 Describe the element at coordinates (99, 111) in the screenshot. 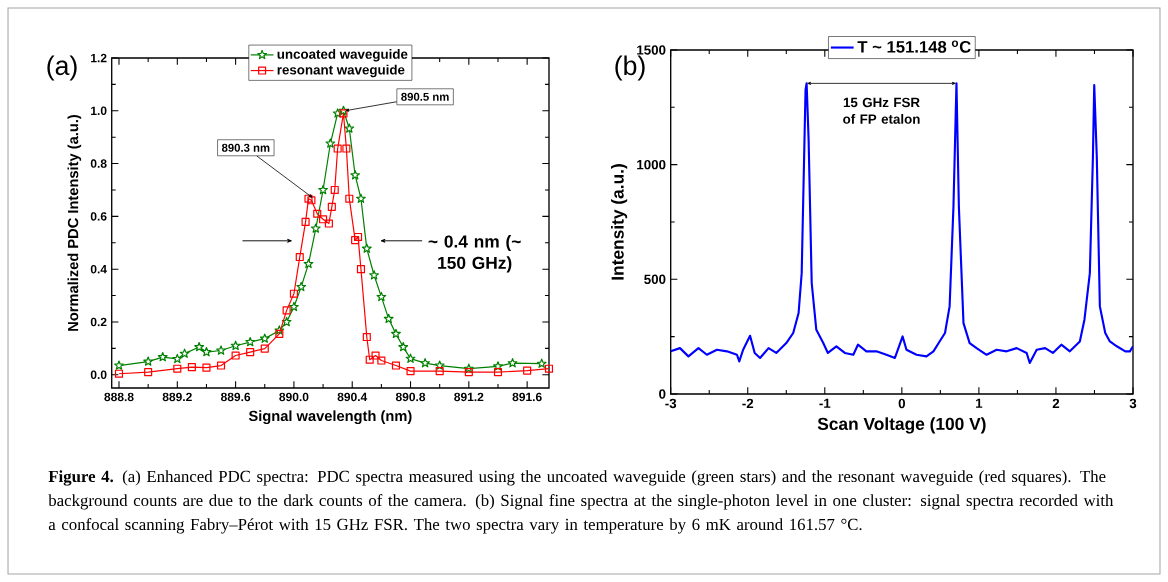

I see `y-tick-label: 1.0` at that location.